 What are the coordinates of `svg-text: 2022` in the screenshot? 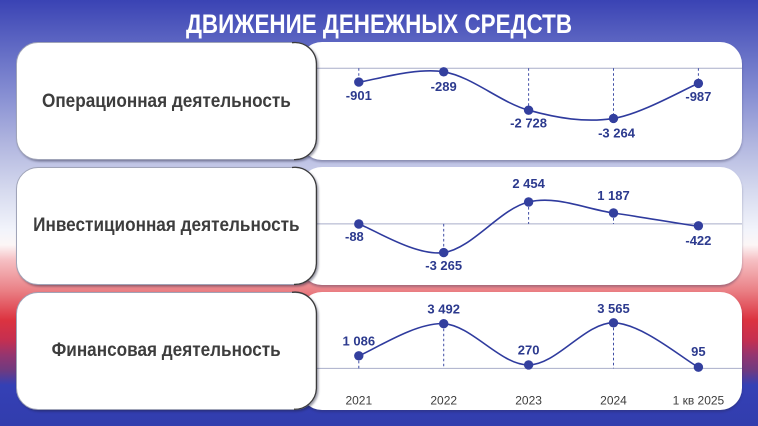 It's located at (443, 400).